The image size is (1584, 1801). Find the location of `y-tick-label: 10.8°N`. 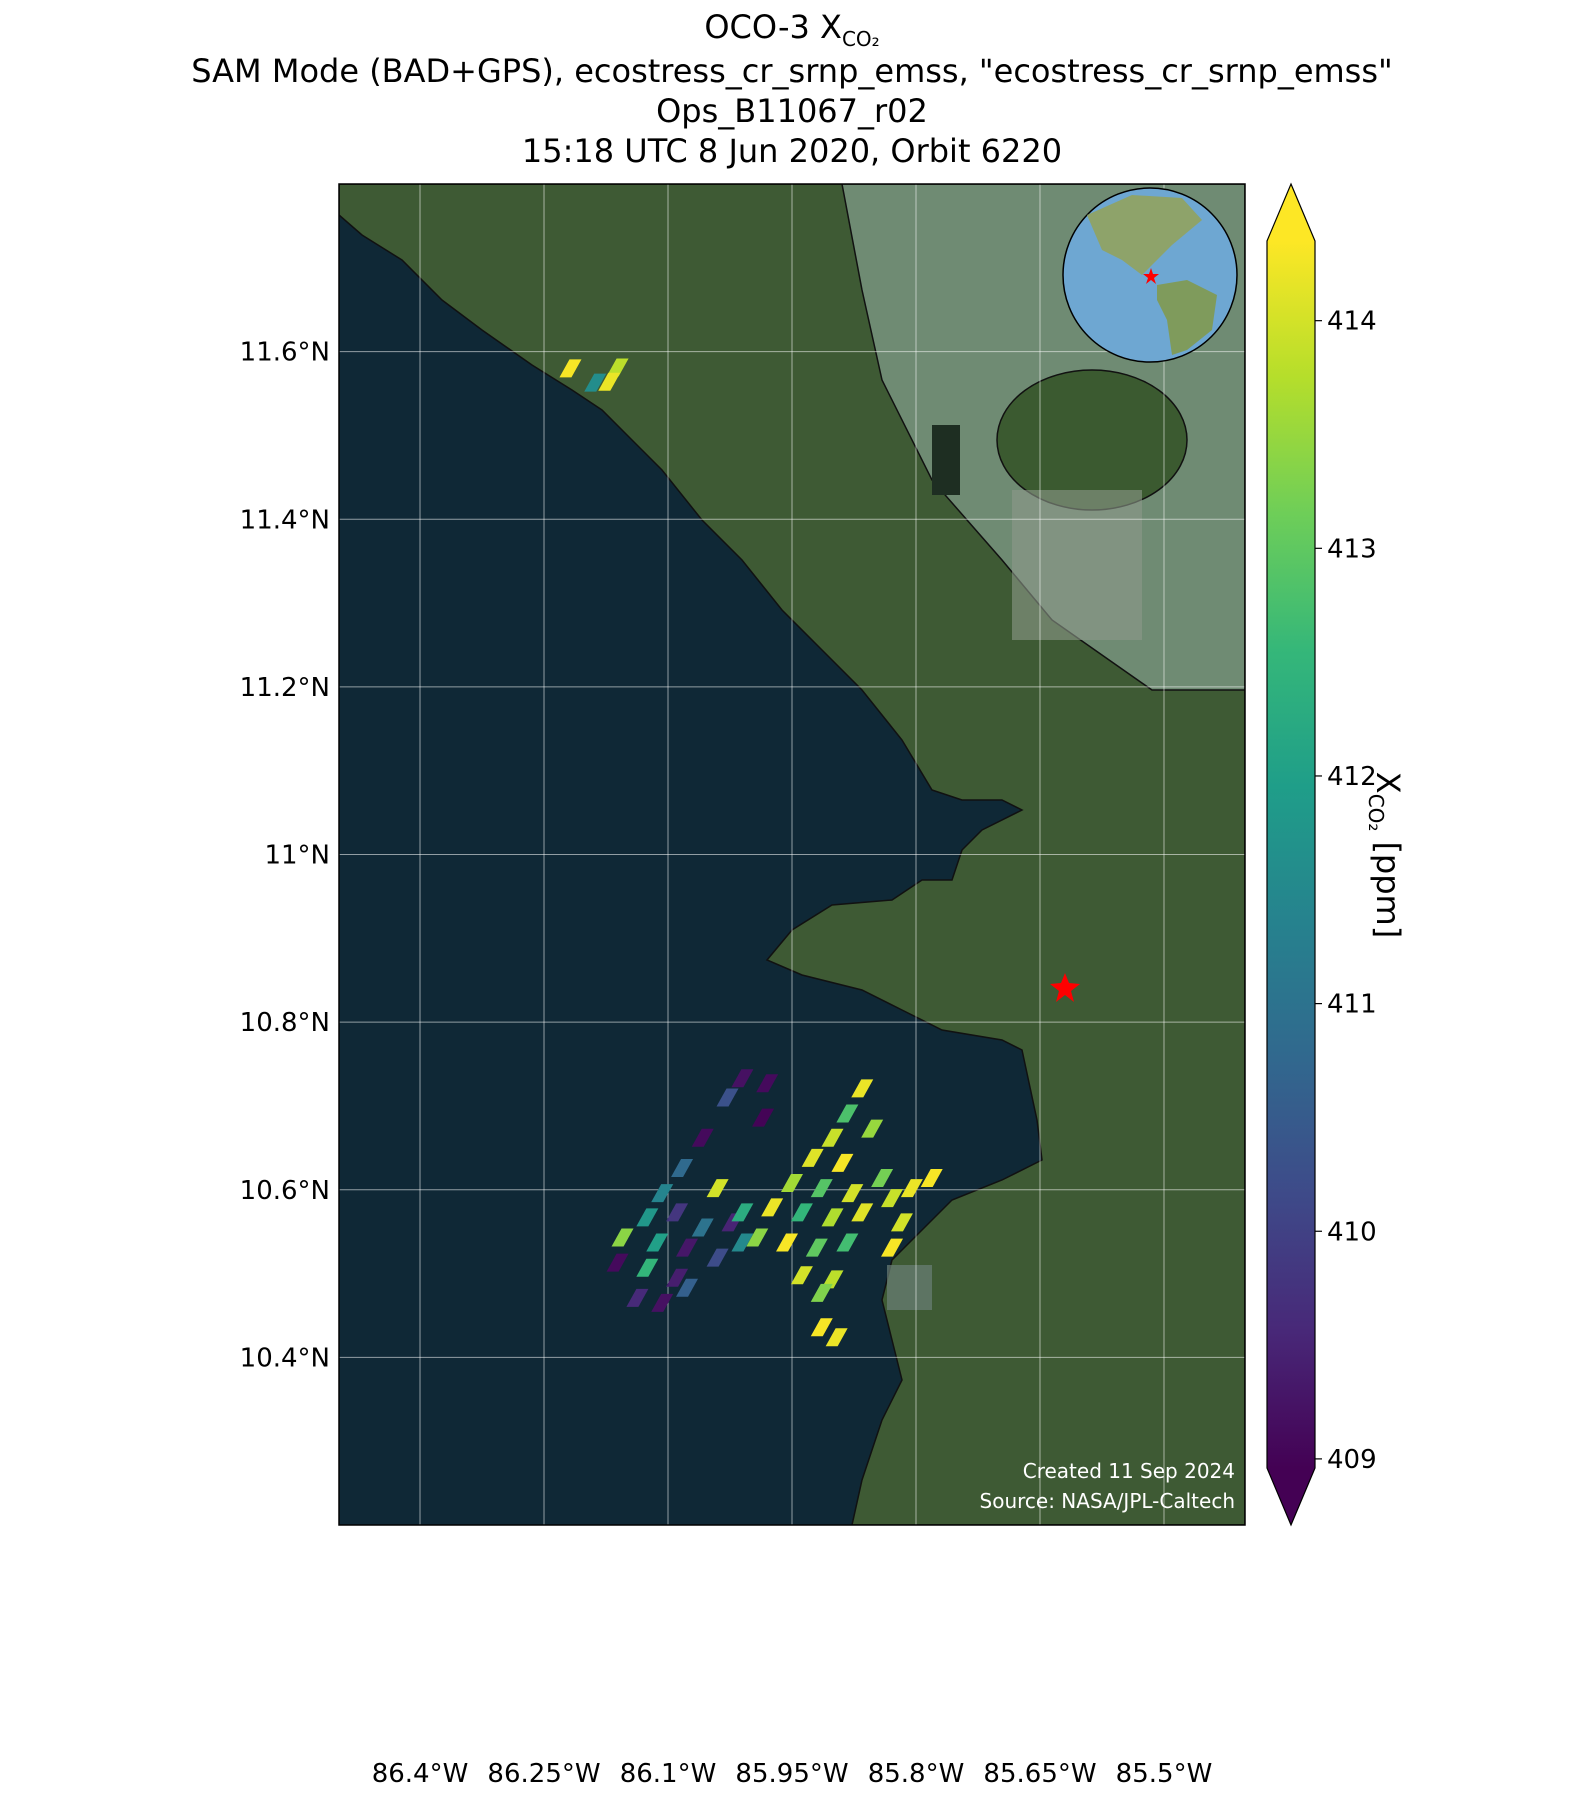

y-tick-label: 10.8°N is located at coordinates (285, 1023).